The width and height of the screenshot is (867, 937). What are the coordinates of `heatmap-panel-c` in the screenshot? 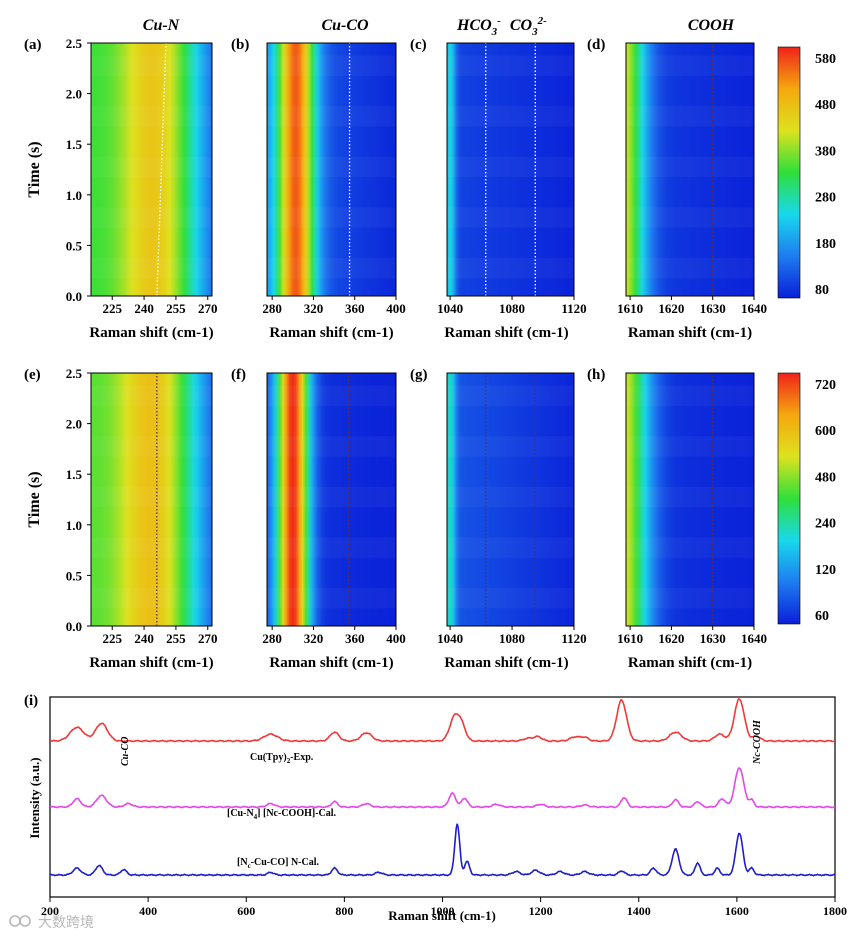 It's located at (510, 169).